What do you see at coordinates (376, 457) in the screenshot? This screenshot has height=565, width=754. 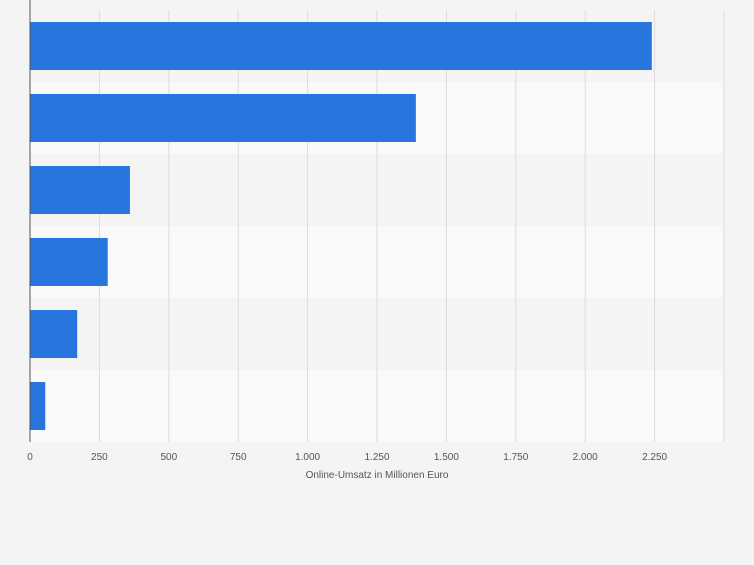 I see `x-tick-label: 1.250` at bounding box center [376, 457].